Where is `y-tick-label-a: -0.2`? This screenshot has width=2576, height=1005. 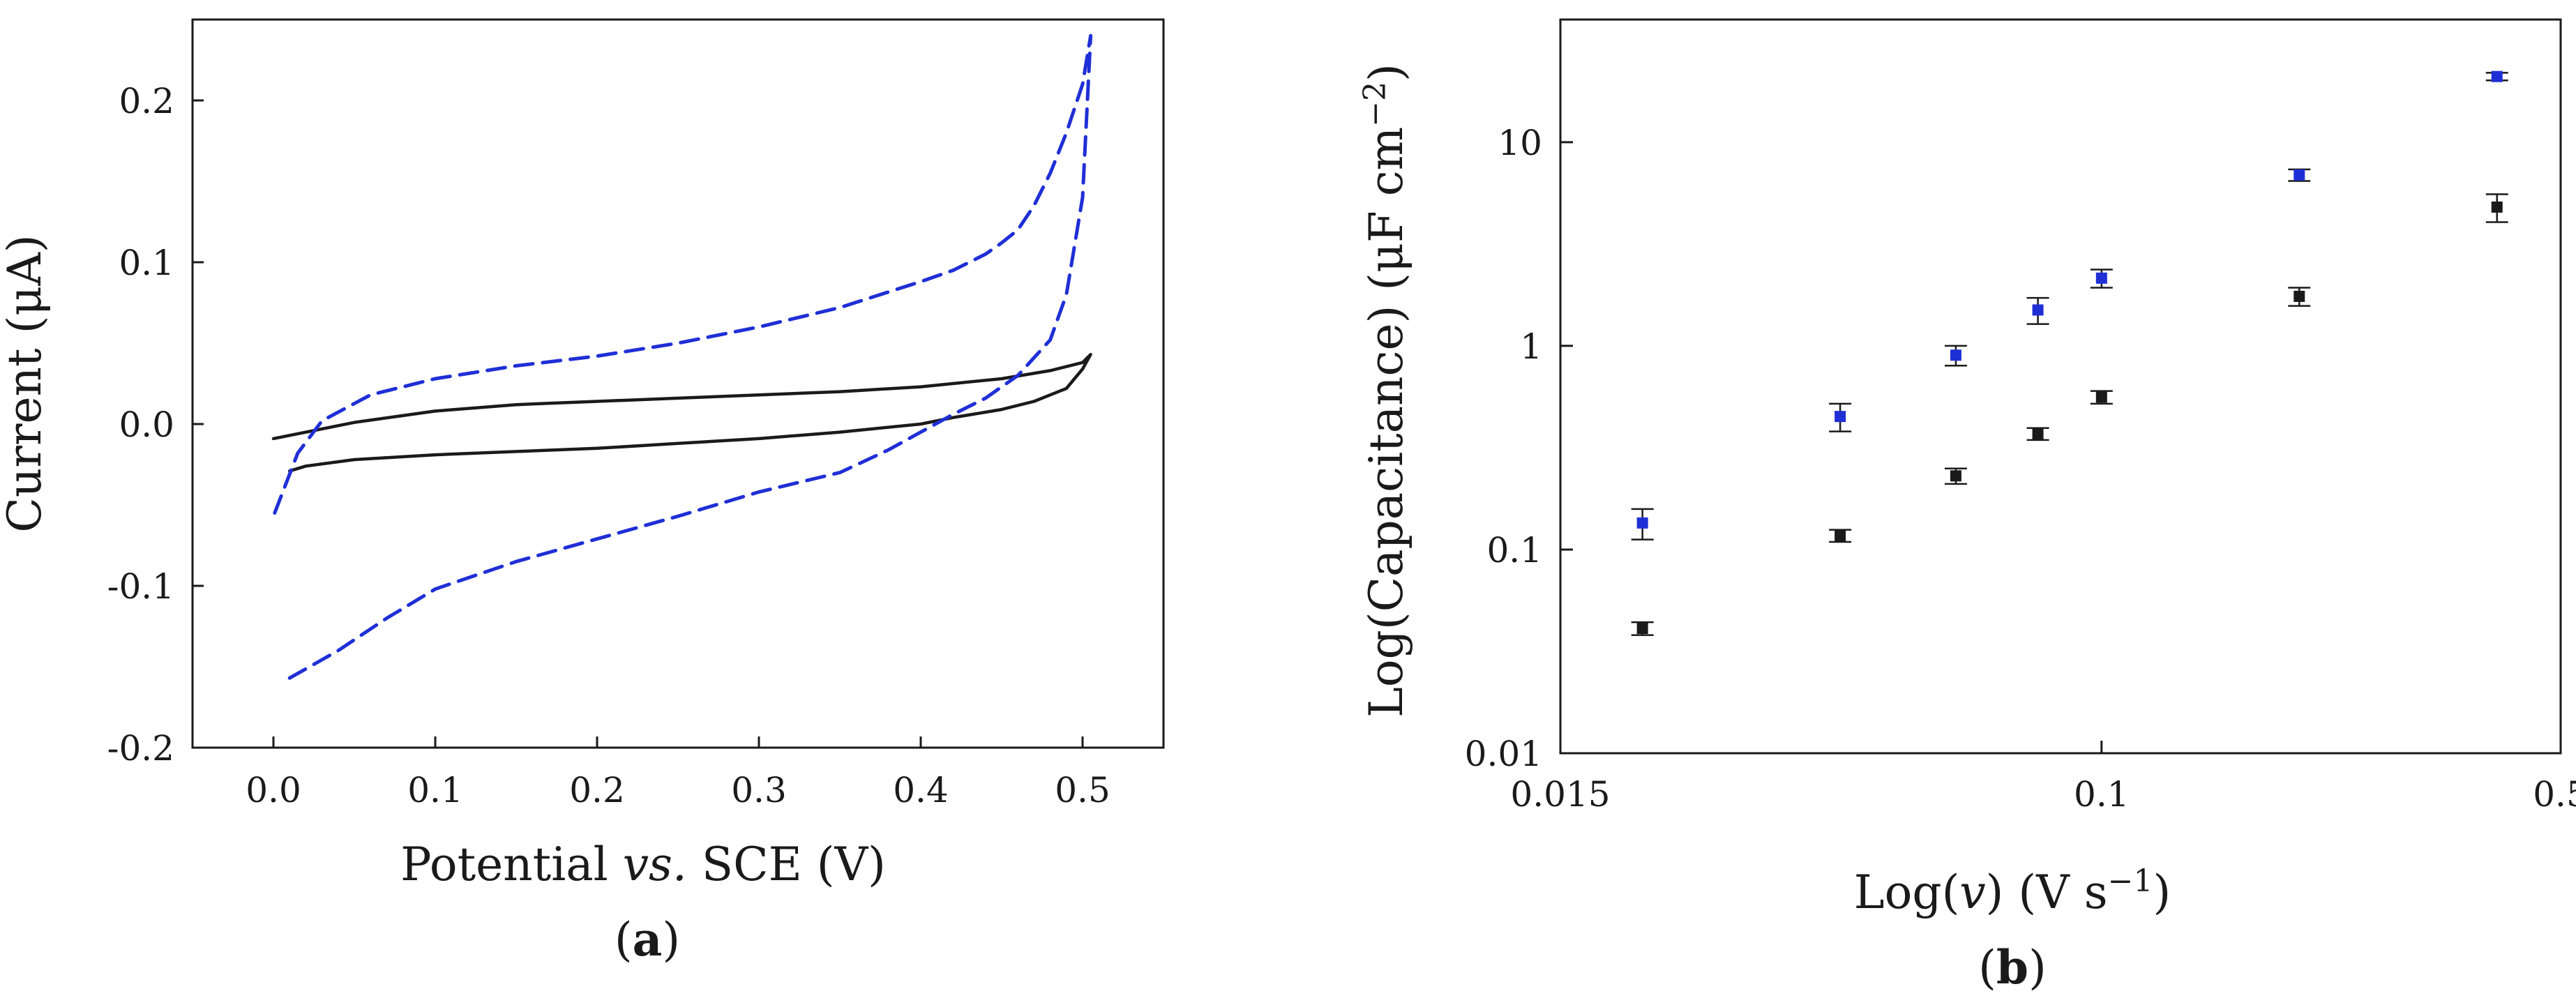
y-tick-label-a: -0.2 is located at coordinates (140, 748).